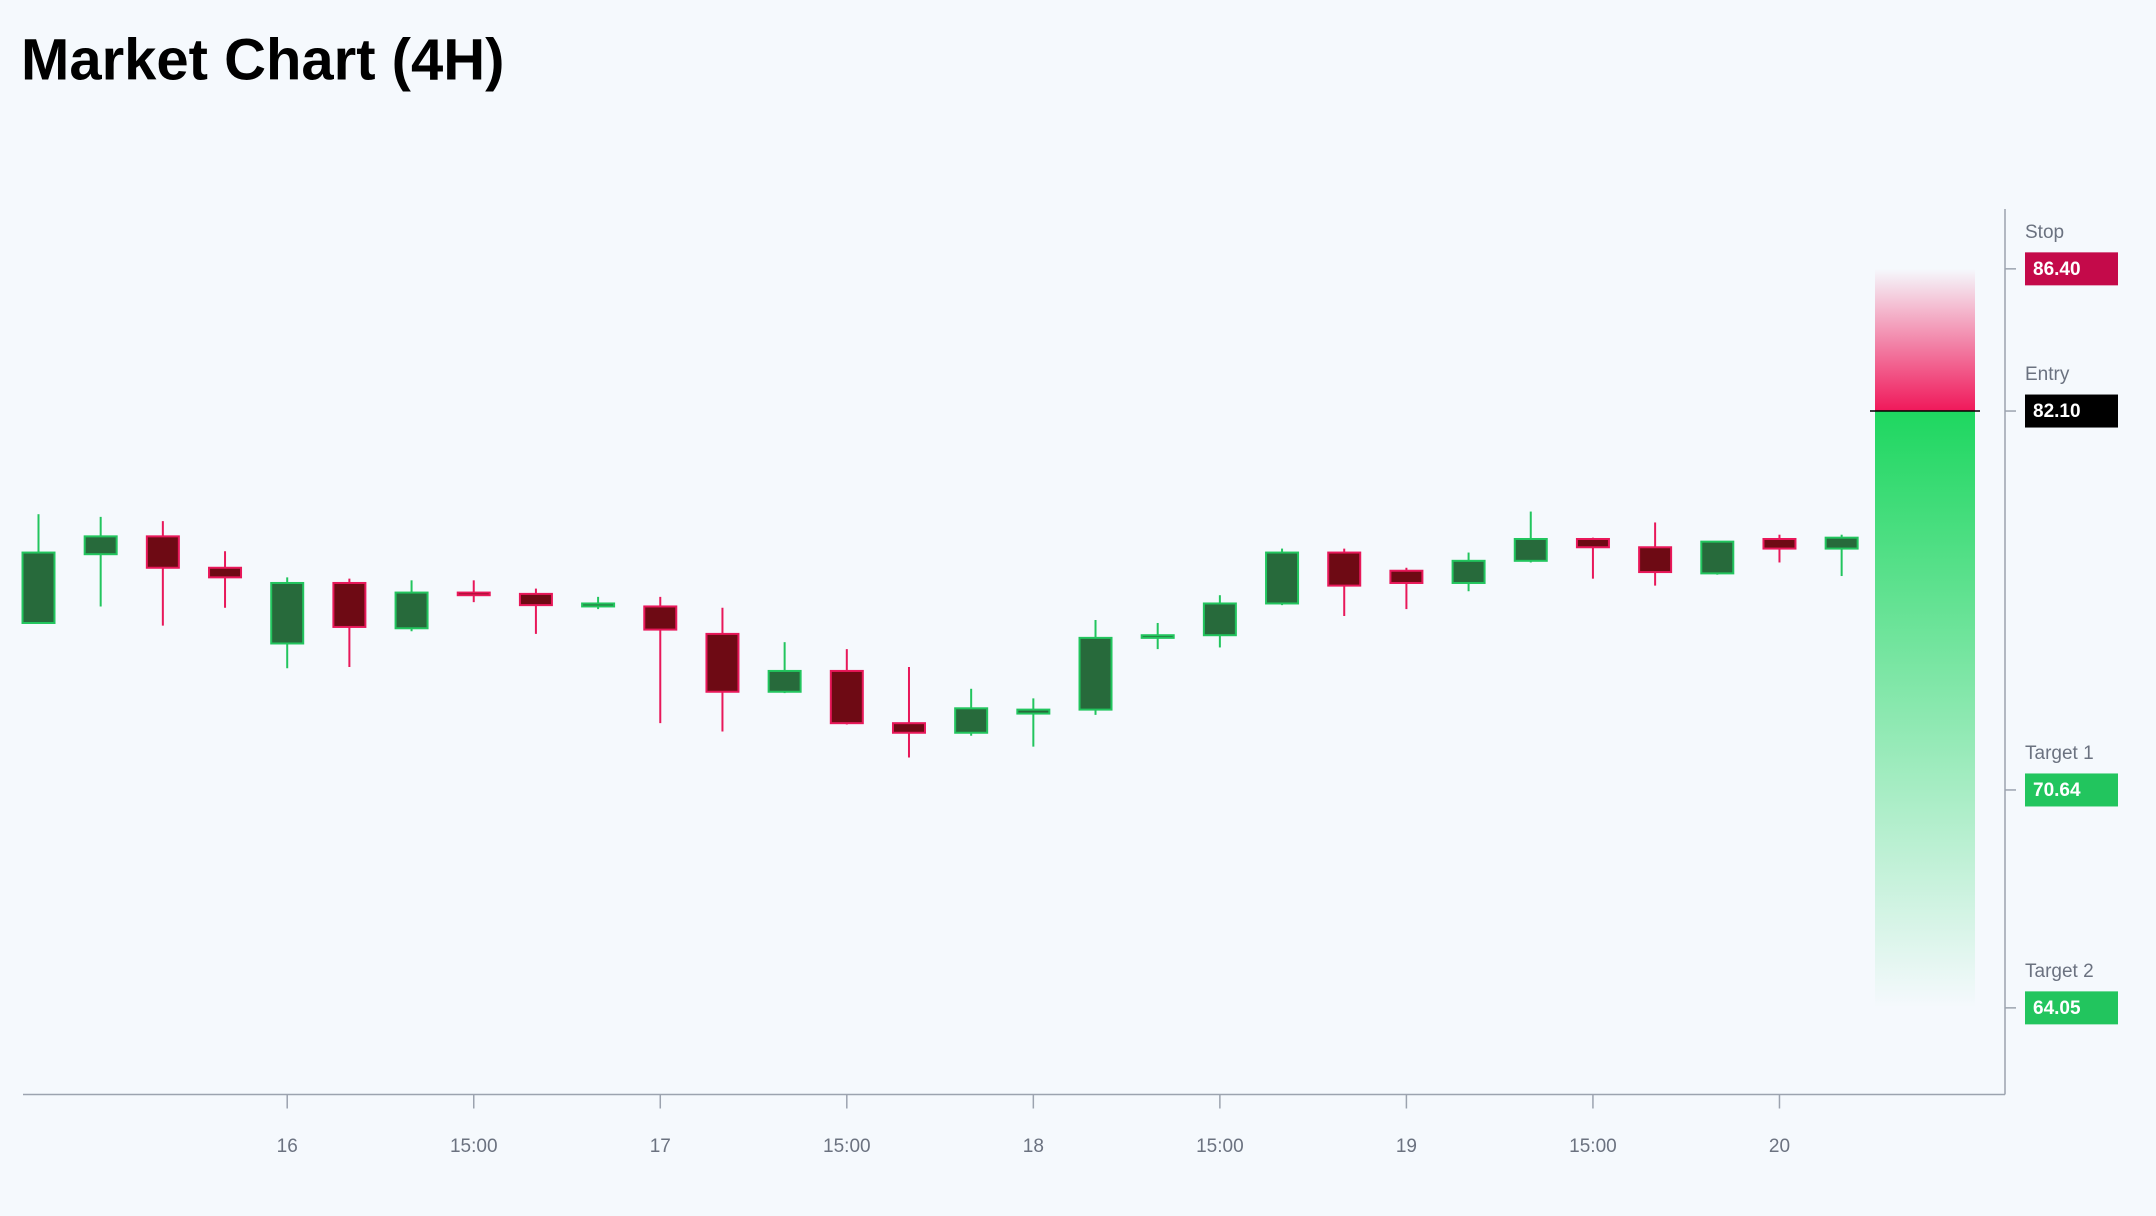  Describe the element at coordinates (2044, 232) in the screenshot. I see `level-name: Stop` at that location.